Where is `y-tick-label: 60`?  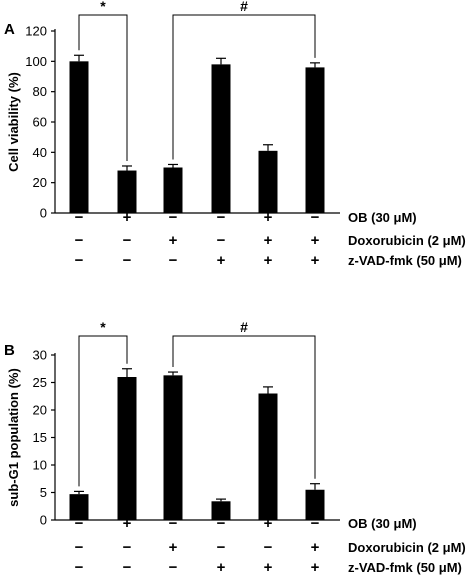
y-tick-label: 60 is located at coordinates (40, 122).